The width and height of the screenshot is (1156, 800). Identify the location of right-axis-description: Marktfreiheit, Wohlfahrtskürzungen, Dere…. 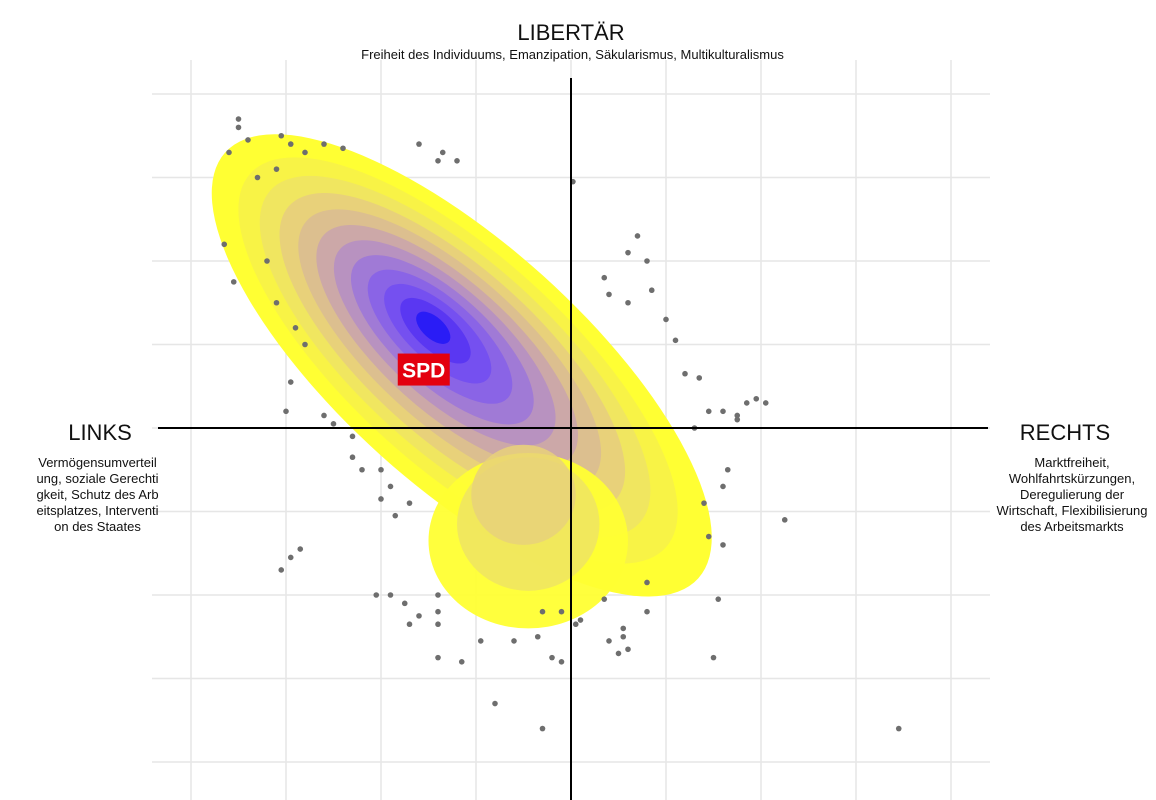
(1072, 494).